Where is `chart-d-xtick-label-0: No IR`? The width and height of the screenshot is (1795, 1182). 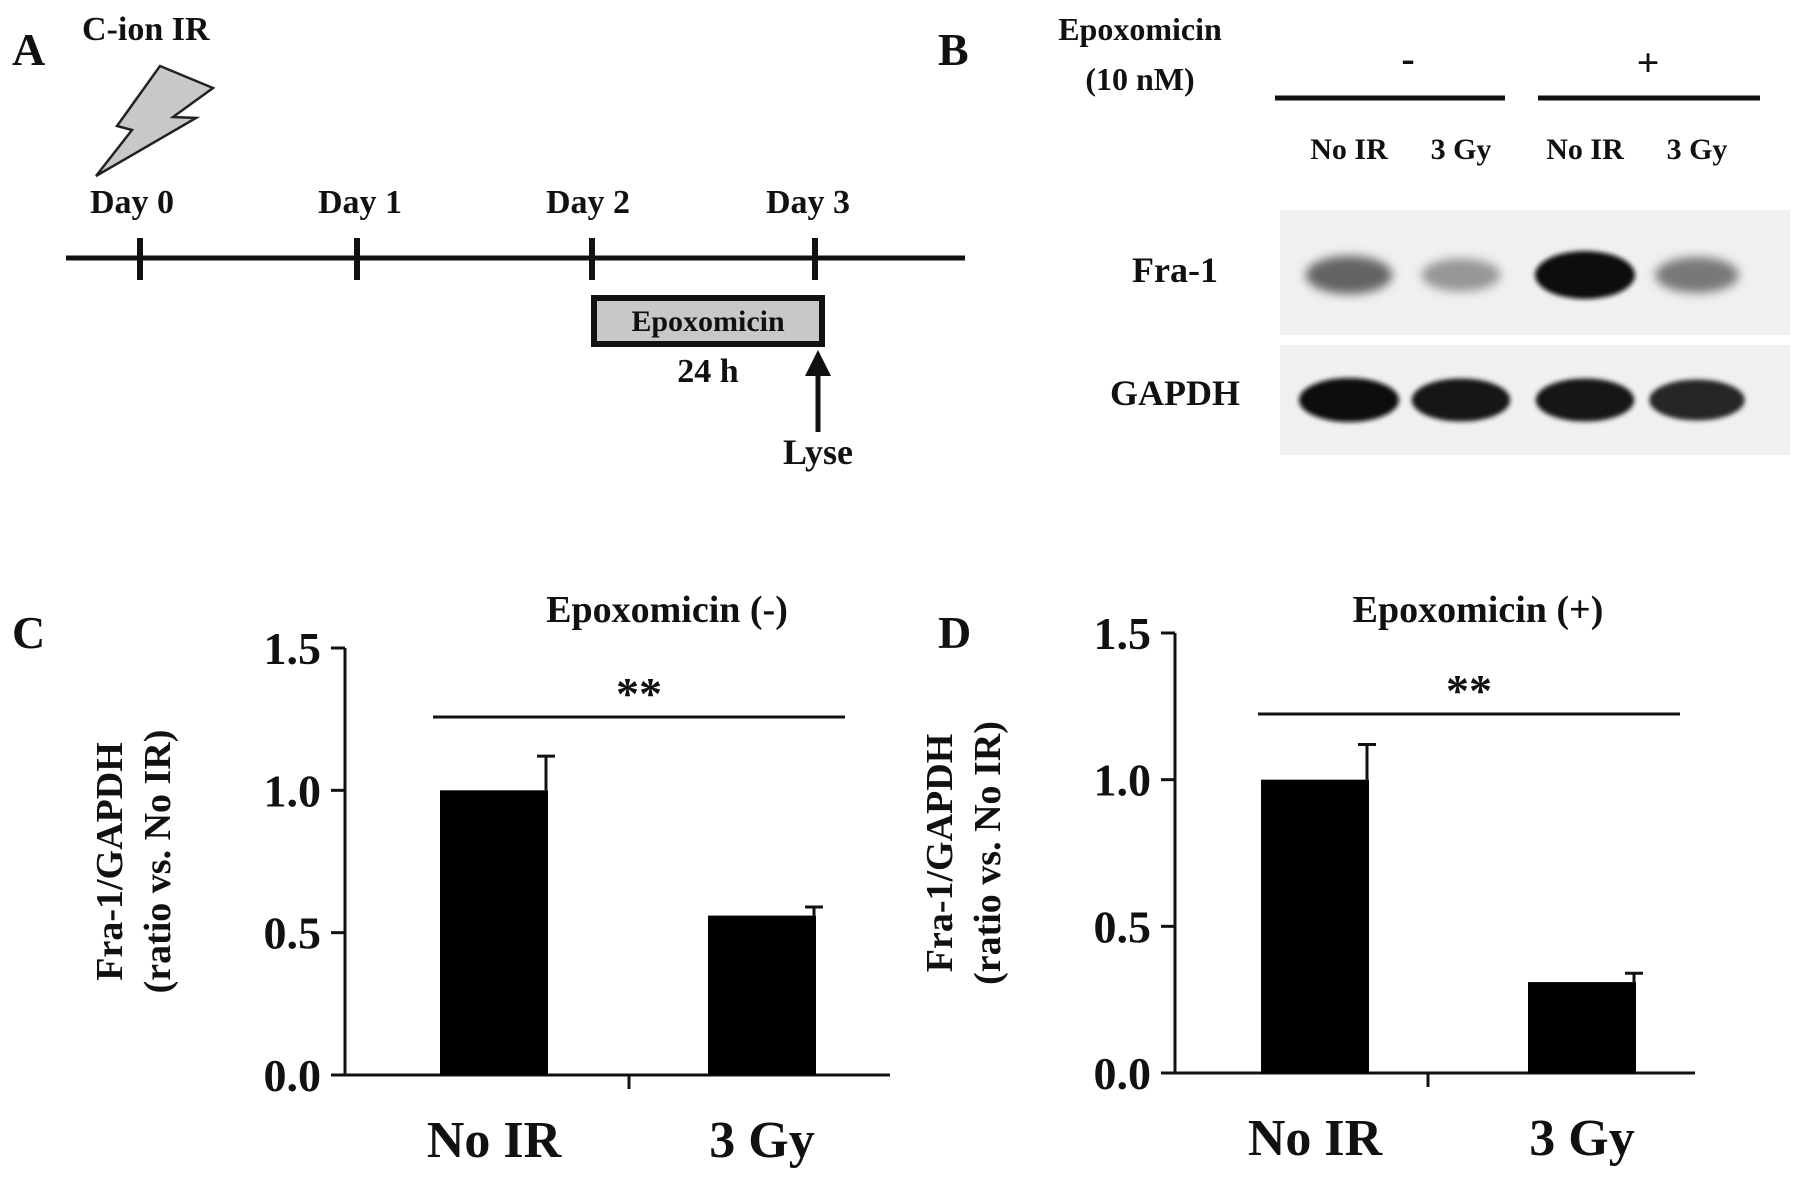
chart-d-xtick-label-0: No IR is located at coordinates (1316, 1138).